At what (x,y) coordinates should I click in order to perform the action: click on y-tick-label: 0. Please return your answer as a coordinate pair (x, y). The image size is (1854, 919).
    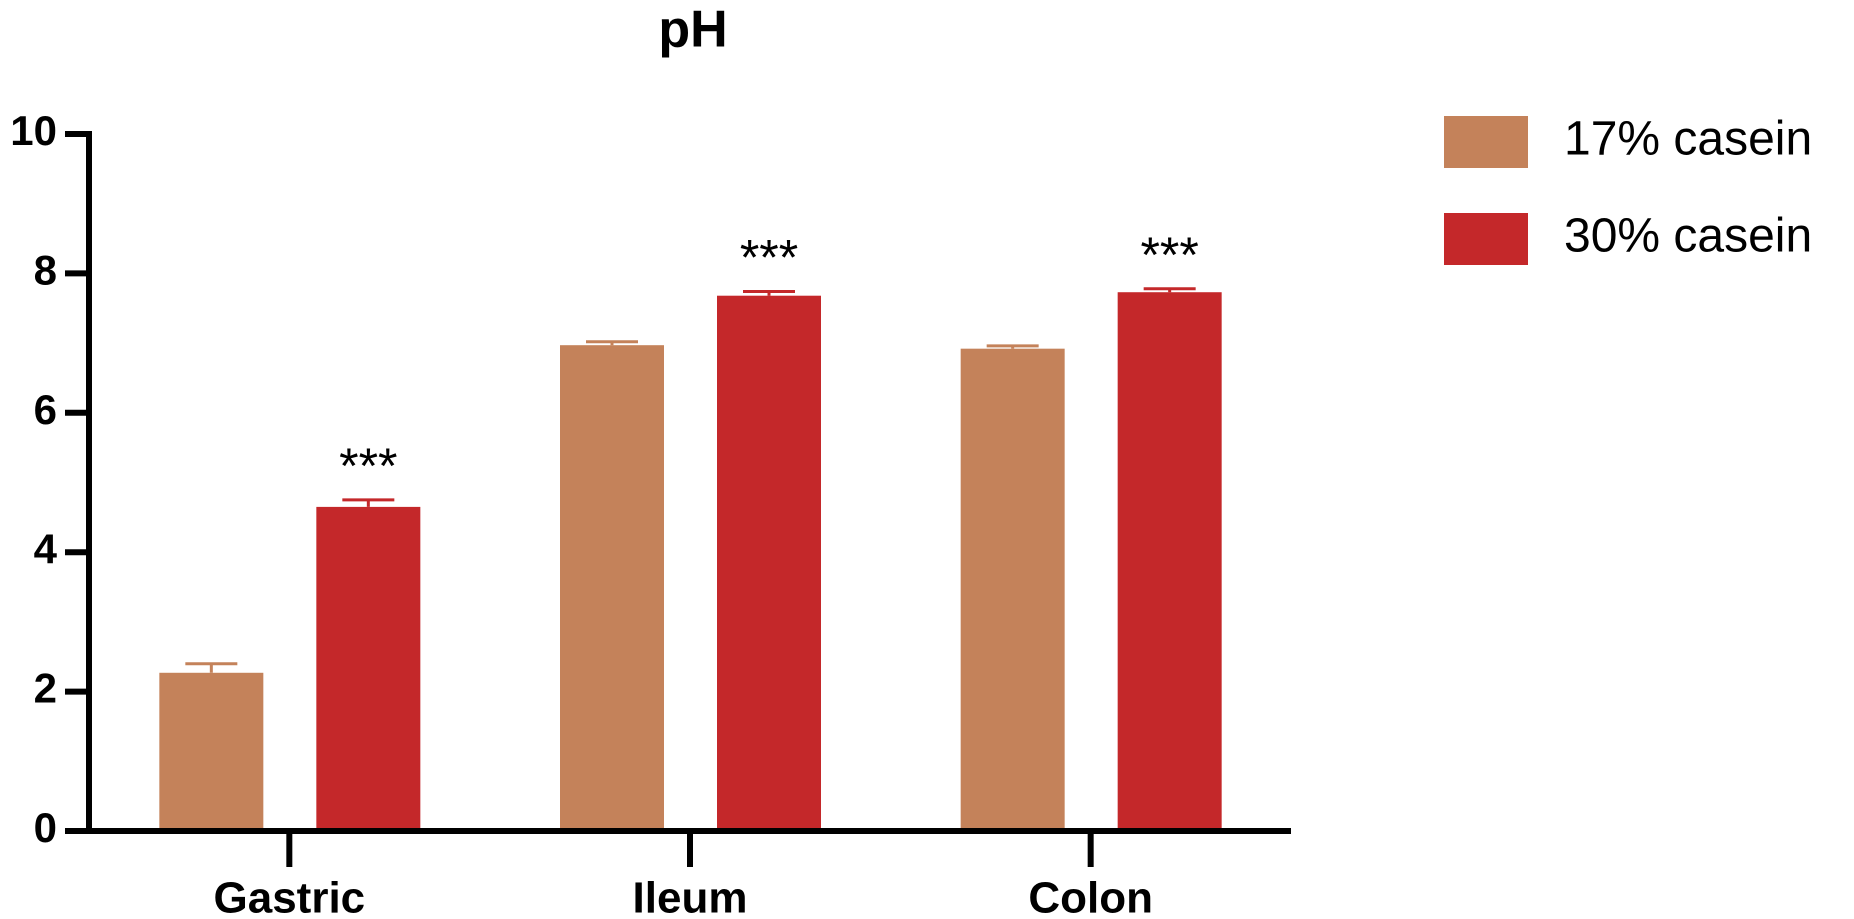
    Looking at the image, I should click on (45, 827).